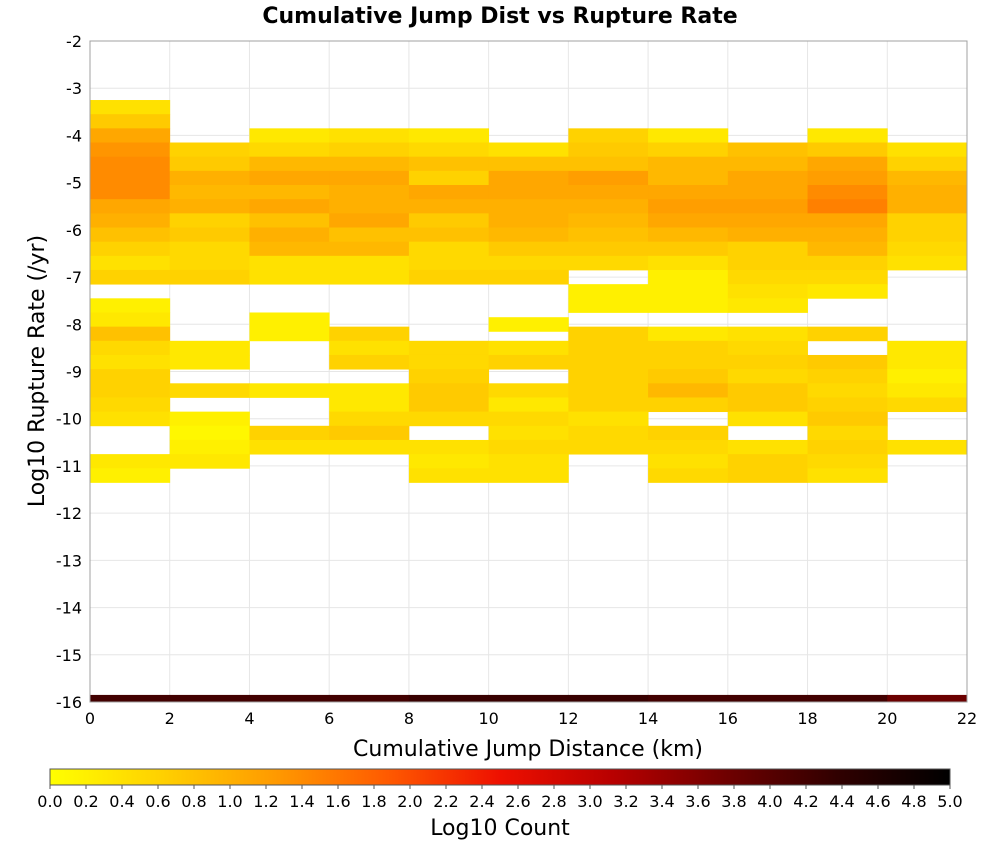 The height and width of the screenshot is (850, 1000). I want to click on colorbar, so click(500, 777).